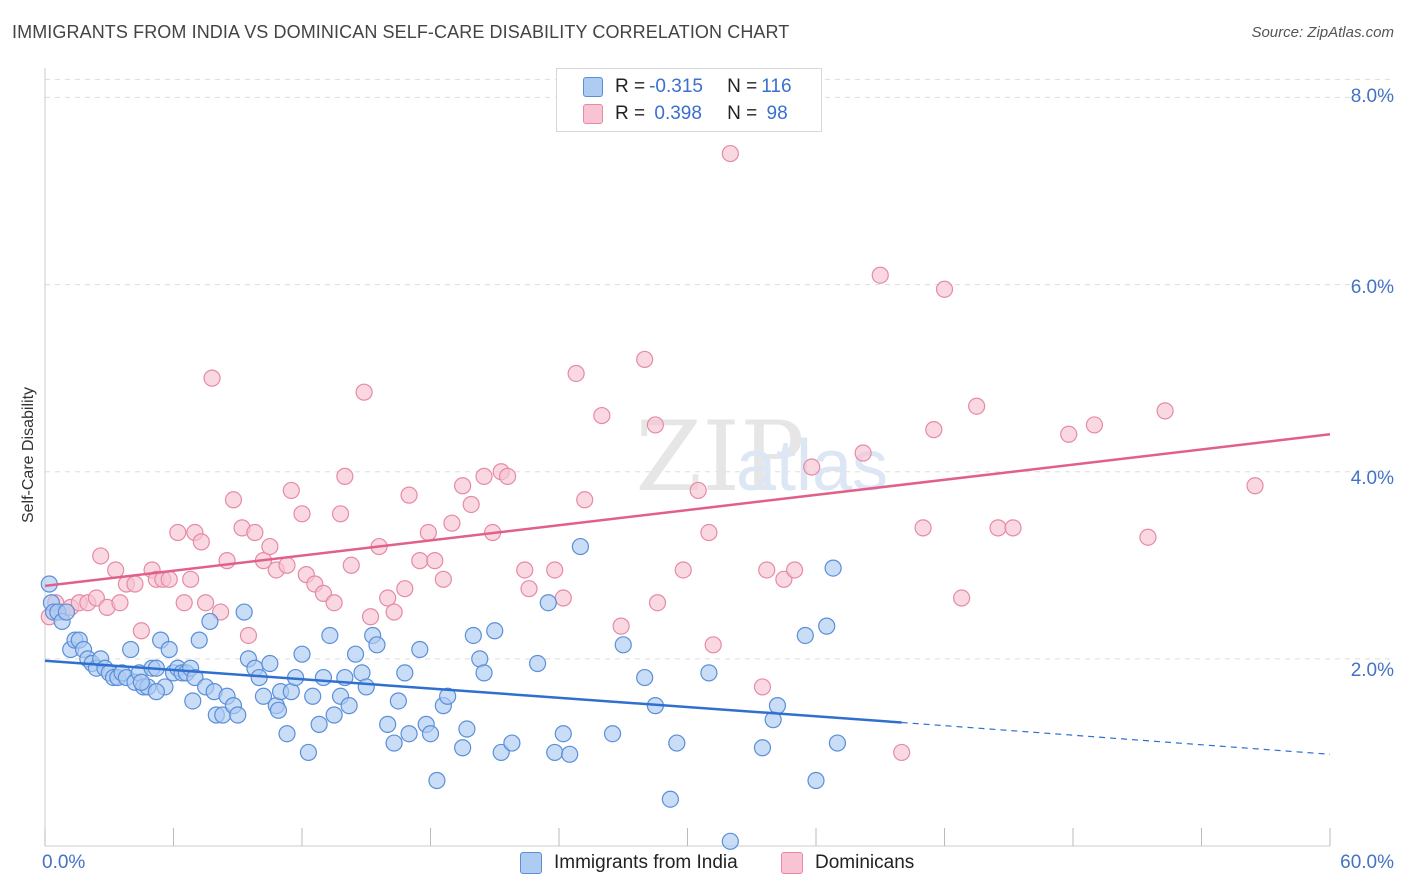  Describe the element at coordinates (676, 86) in the screenshot. I see `r-value: -0.315` at that location.